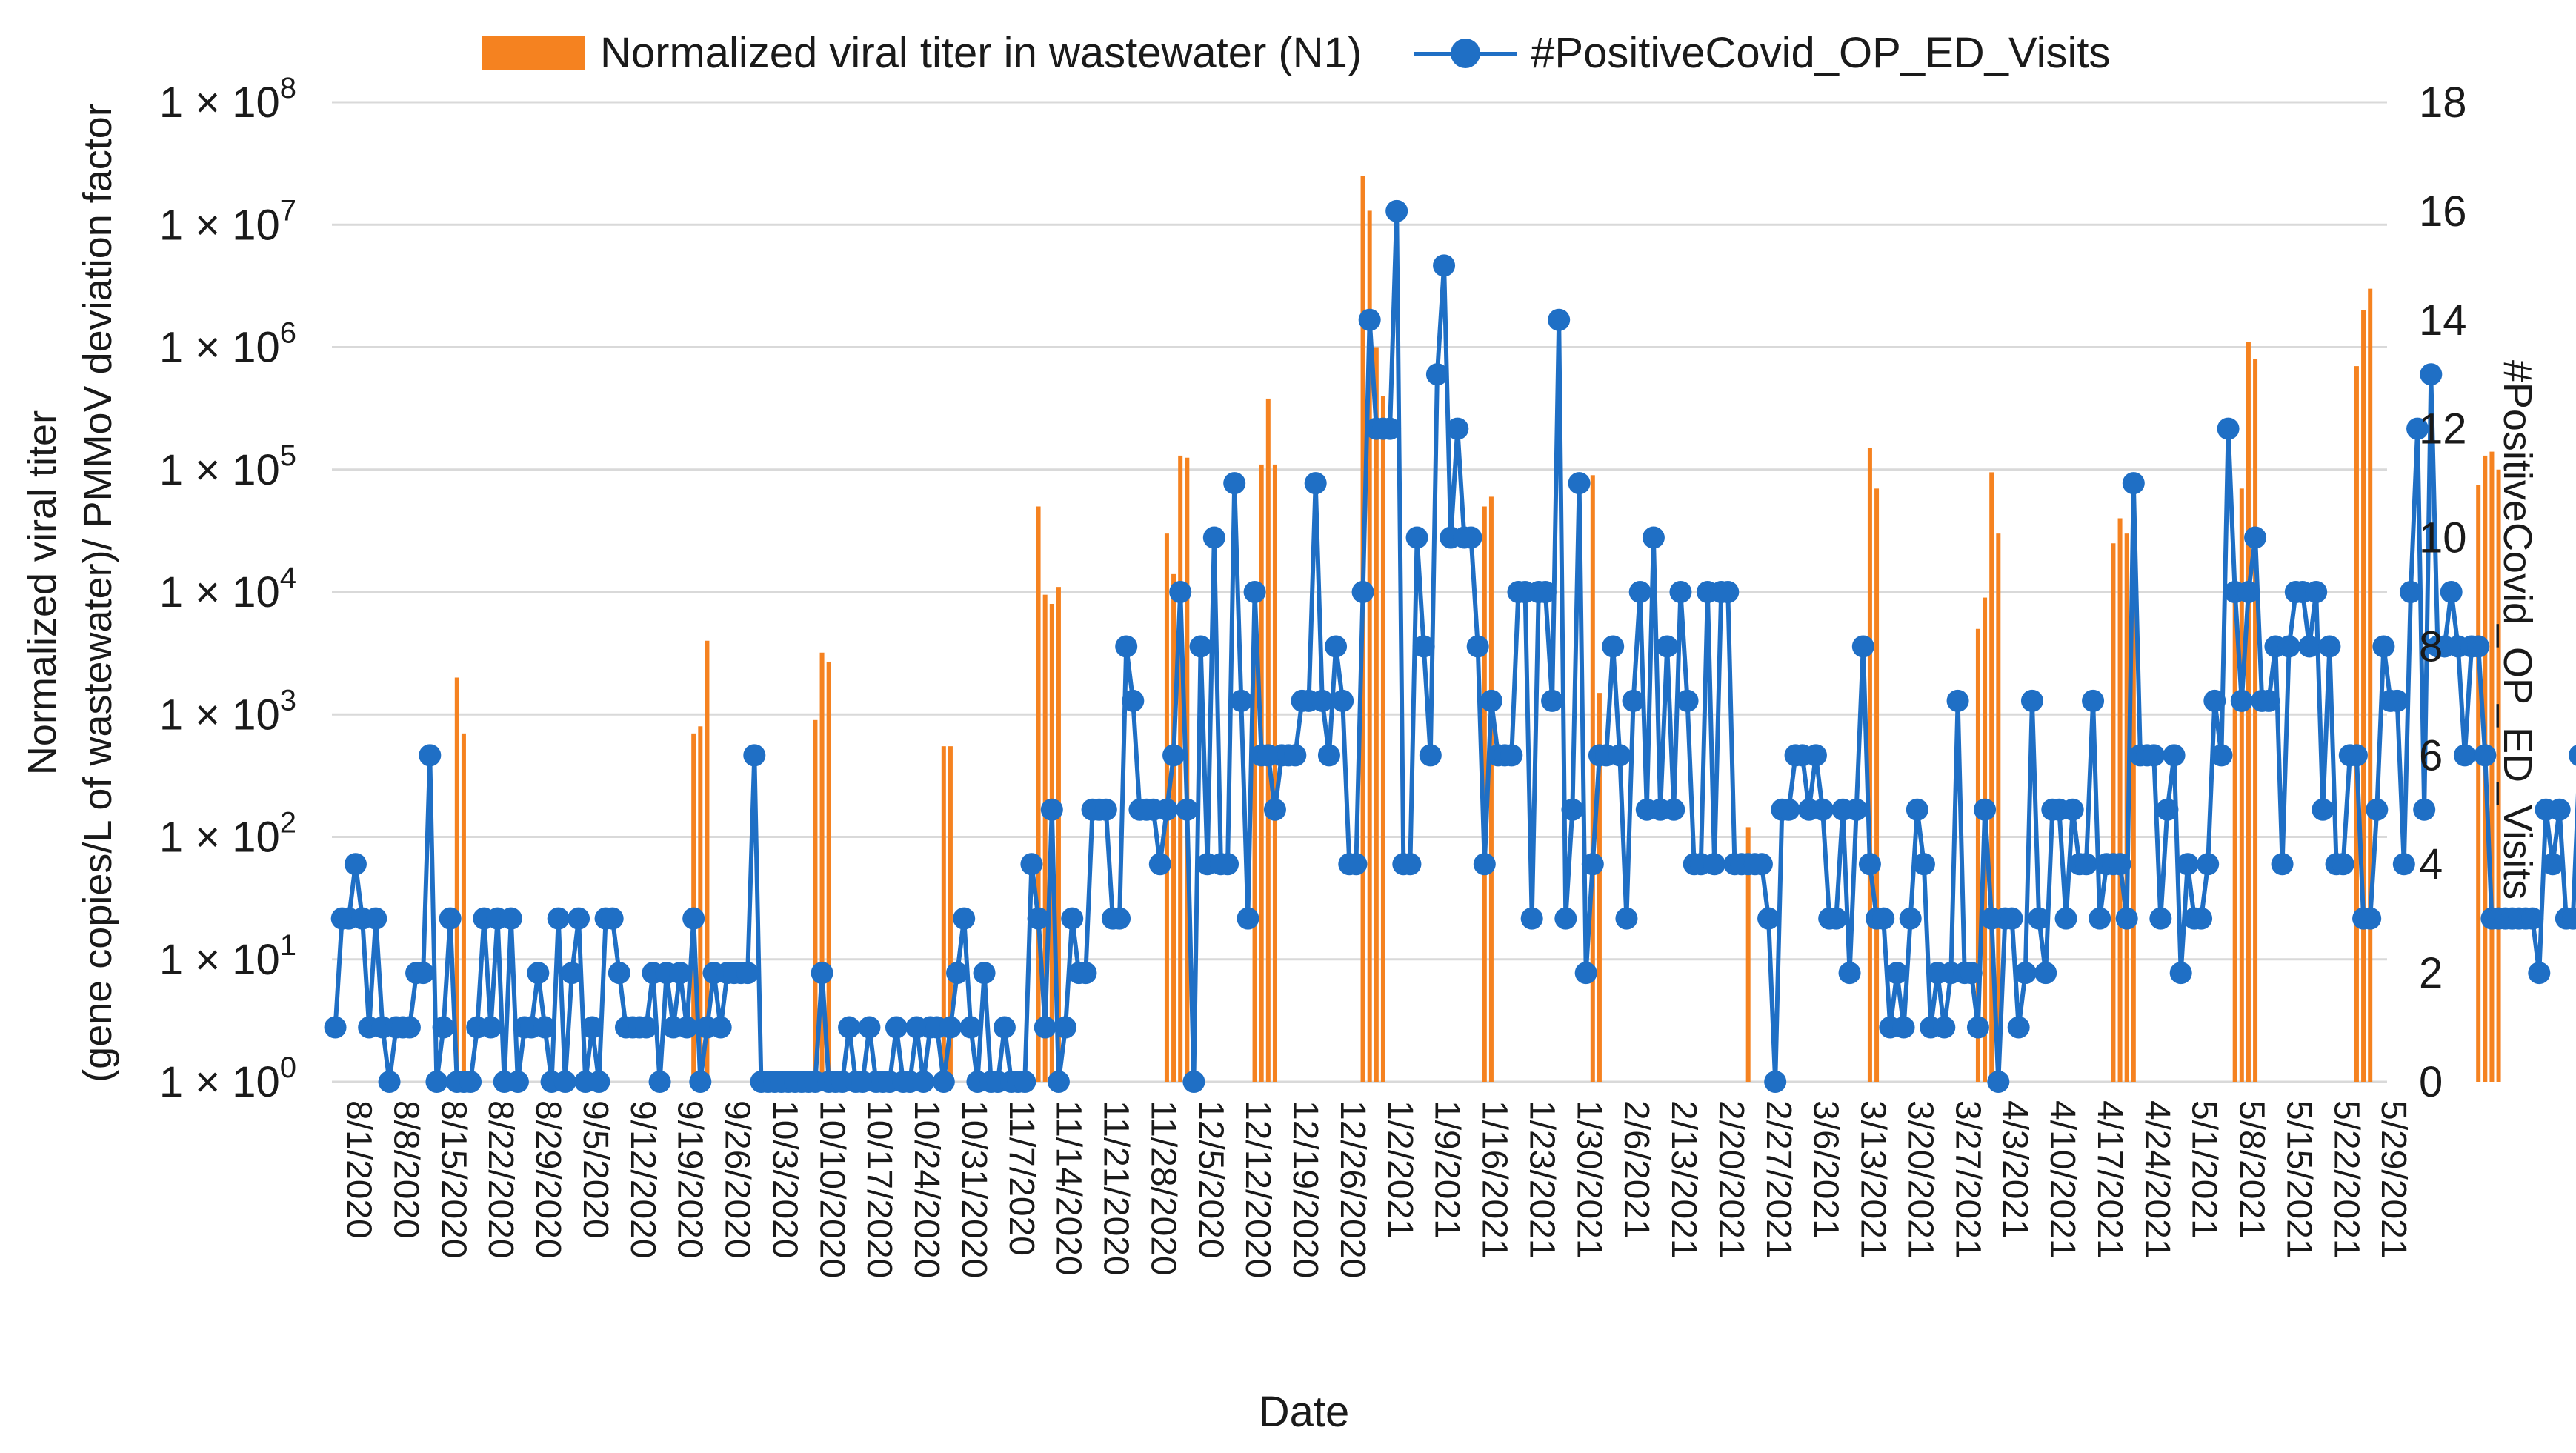 The height and width of the screenshot is (1453, 2576). What do you see at coordinates (879, 1189) in the screenshot?
I see `x-tick-label: 10/17/2020` at bounding box center [879, 1189].